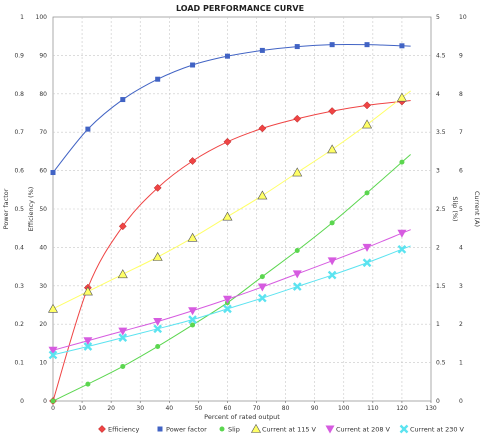 This screenshot has height=438, width=480. I want to click on legend-label: Current at 115 V, so click(289, 430).